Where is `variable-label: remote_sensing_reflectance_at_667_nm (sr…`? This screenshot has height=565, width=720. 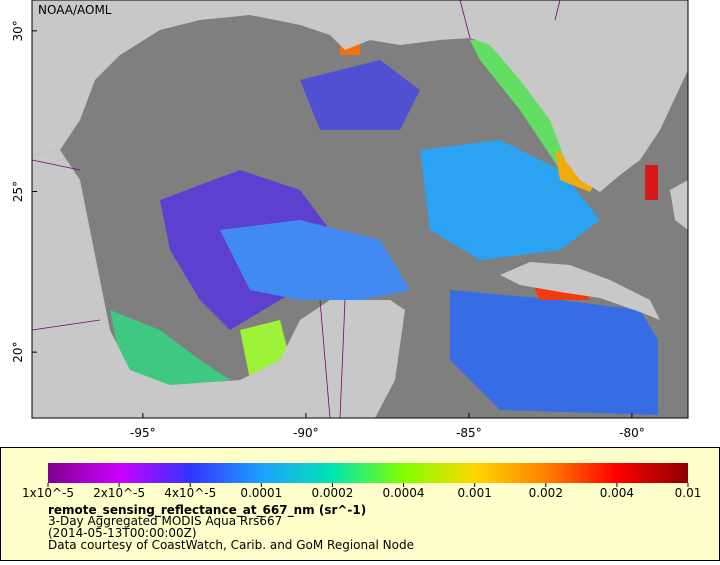 variable-label: remote_sensing_reflectance_at_667_nm (sr… is located at coordinates (207, 510).